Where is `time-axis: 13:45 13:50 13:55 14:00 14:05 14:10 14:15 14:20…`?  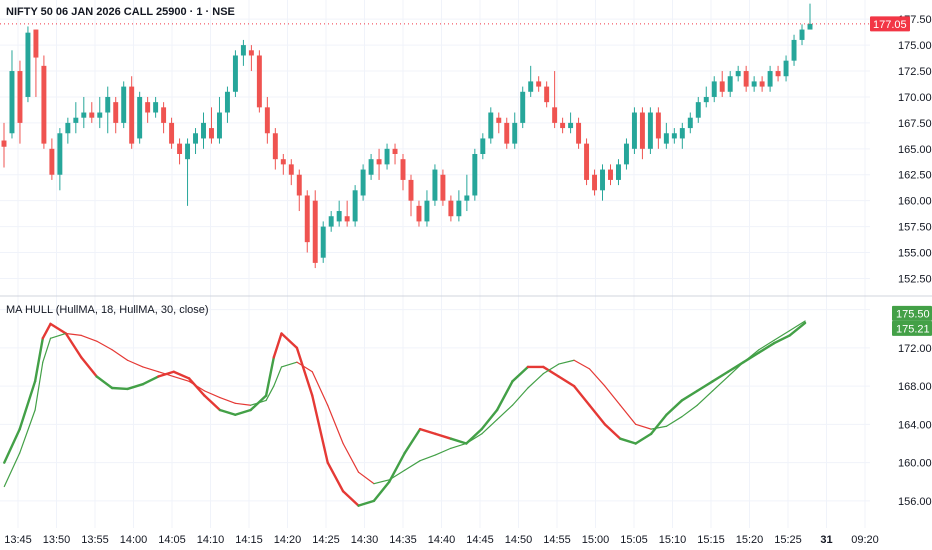 time-axis: 13:45 13:50 13:55 14:00 14:05 14:10 14:15 14:20… is located at coordinates (441, 540).